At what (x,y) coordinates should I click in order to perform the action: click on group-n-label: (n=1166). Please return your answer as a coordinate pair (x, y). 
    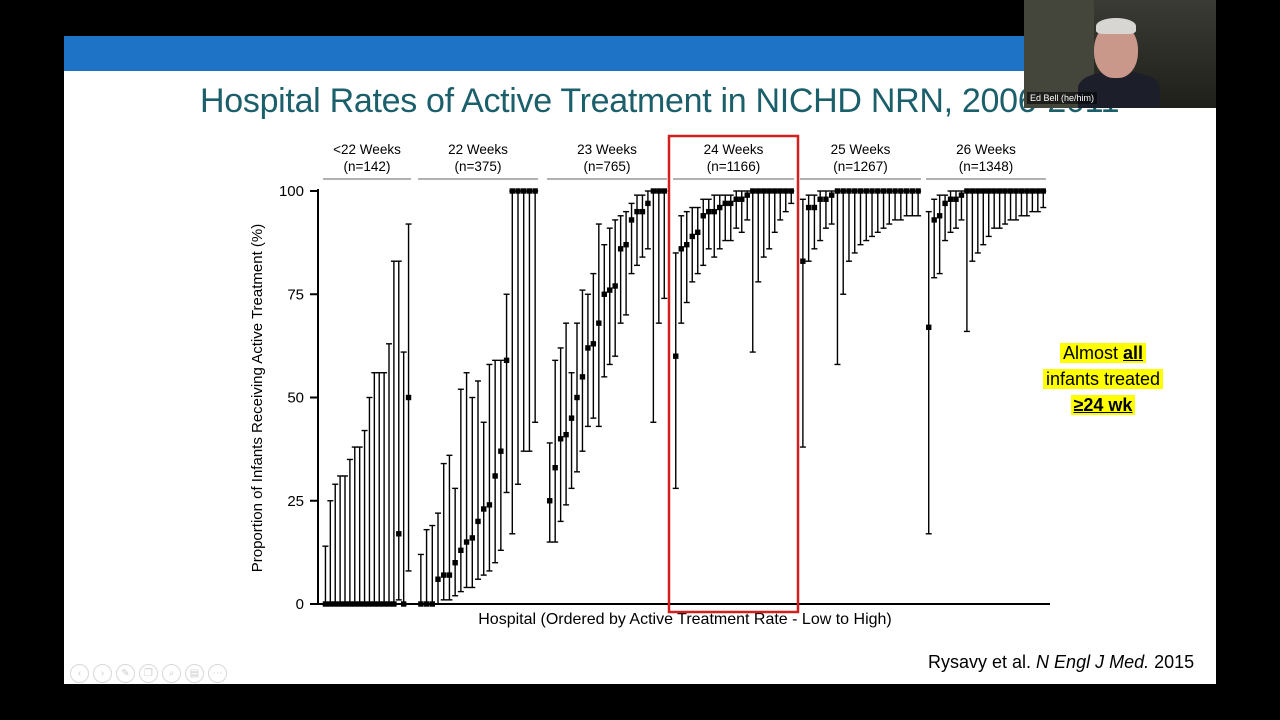
    Looking at the image, I should click on (733, 166).